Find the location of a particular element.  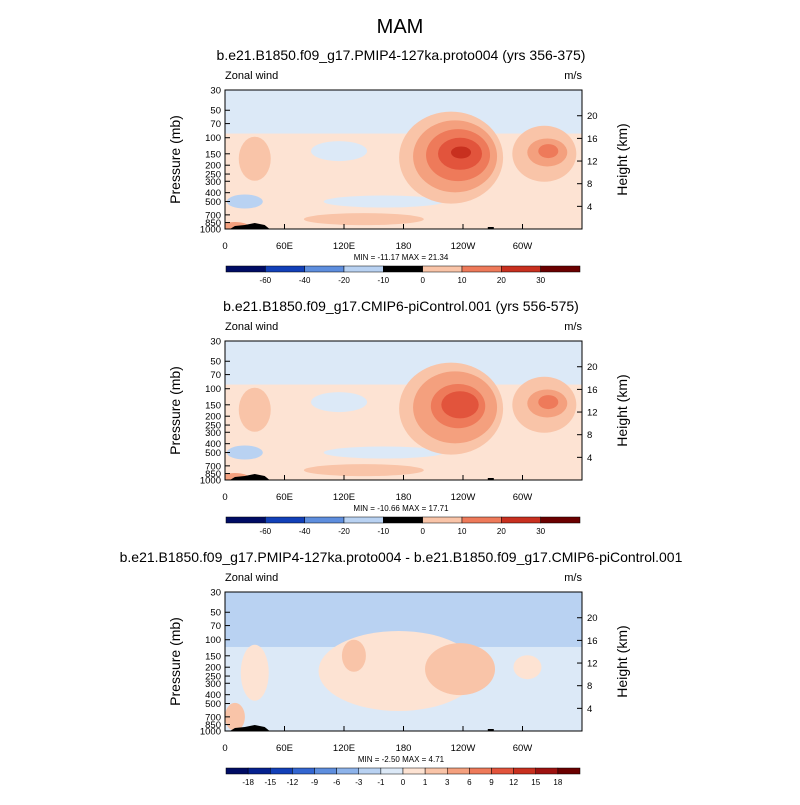

positive-difference-maximum is located at coordinates (460, 669).